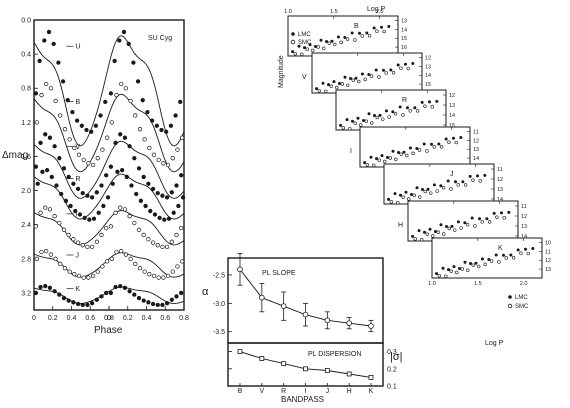 The height and width of the screenshot is (408, 570). What do you see at coordinates (26, 225) in the screenshot?
I see `lc-ytick-label: 2.4` at bounding box center [26, 225].